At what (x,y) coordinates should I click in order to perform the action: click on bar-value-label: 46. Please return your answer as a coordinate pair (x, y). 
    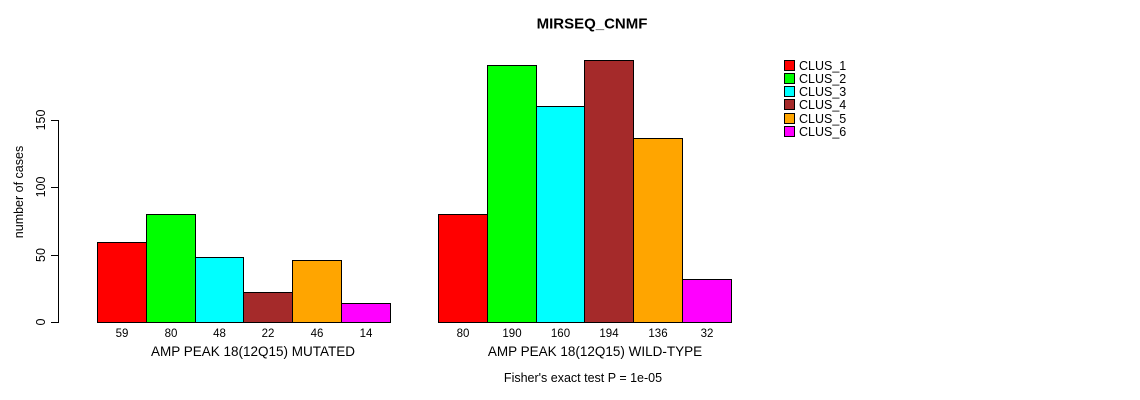
    Looking at the image, I should click on (317, 334).